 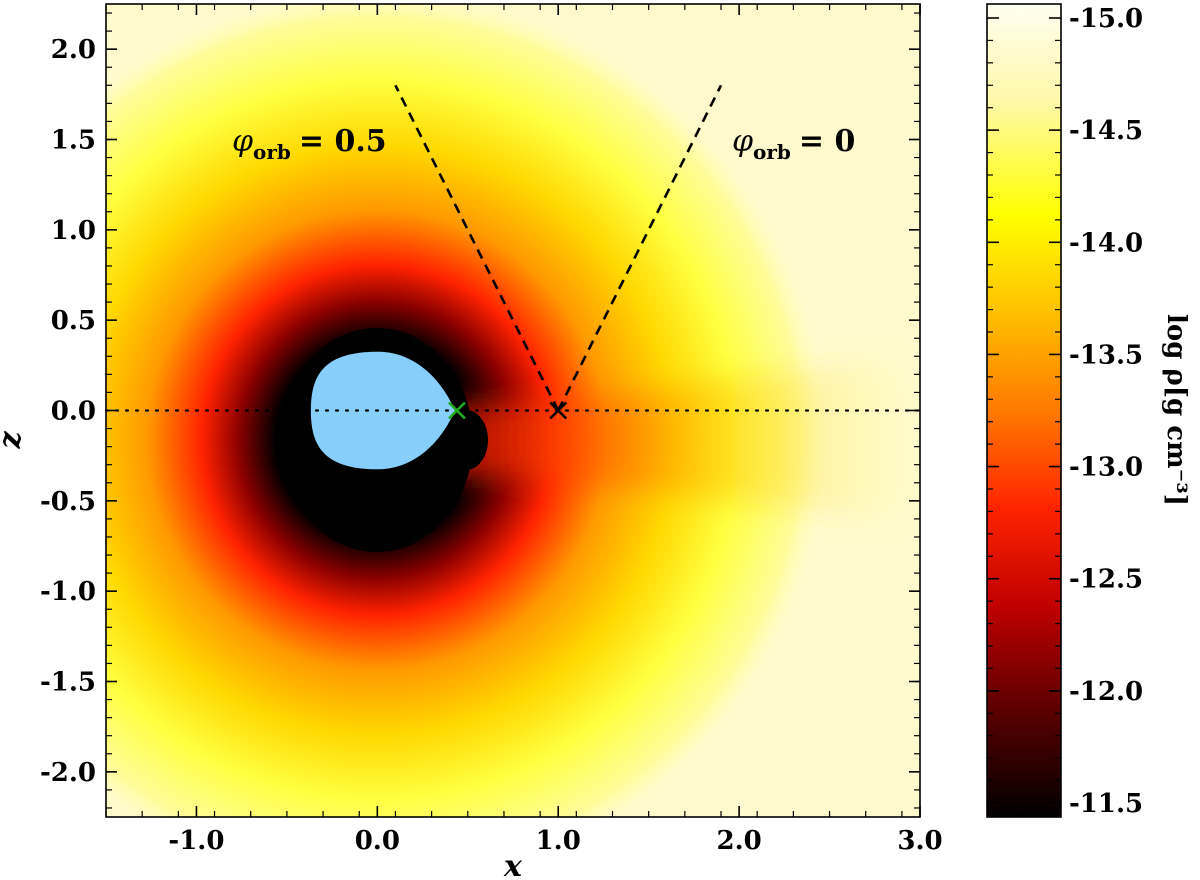 I want to click on y-tick-label: 2.0, so click(x=73, y=50).